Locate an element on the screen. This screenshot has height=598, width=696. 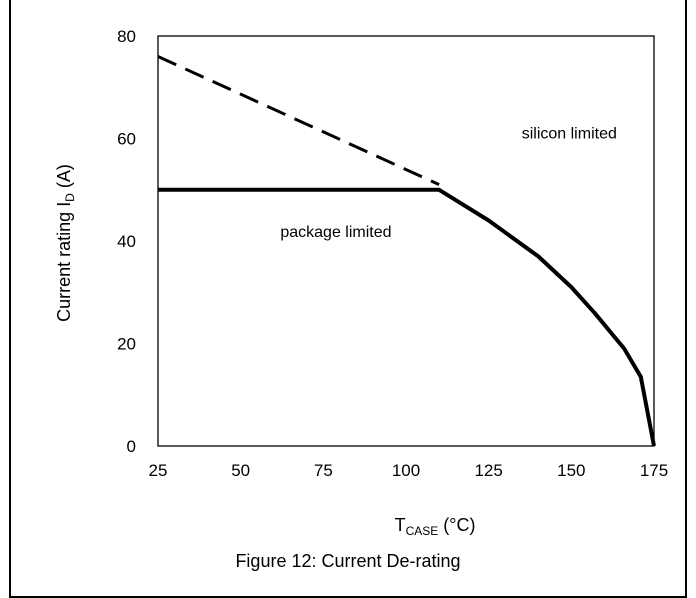
annotation-label: package limited is located at coordinates (335, 232).